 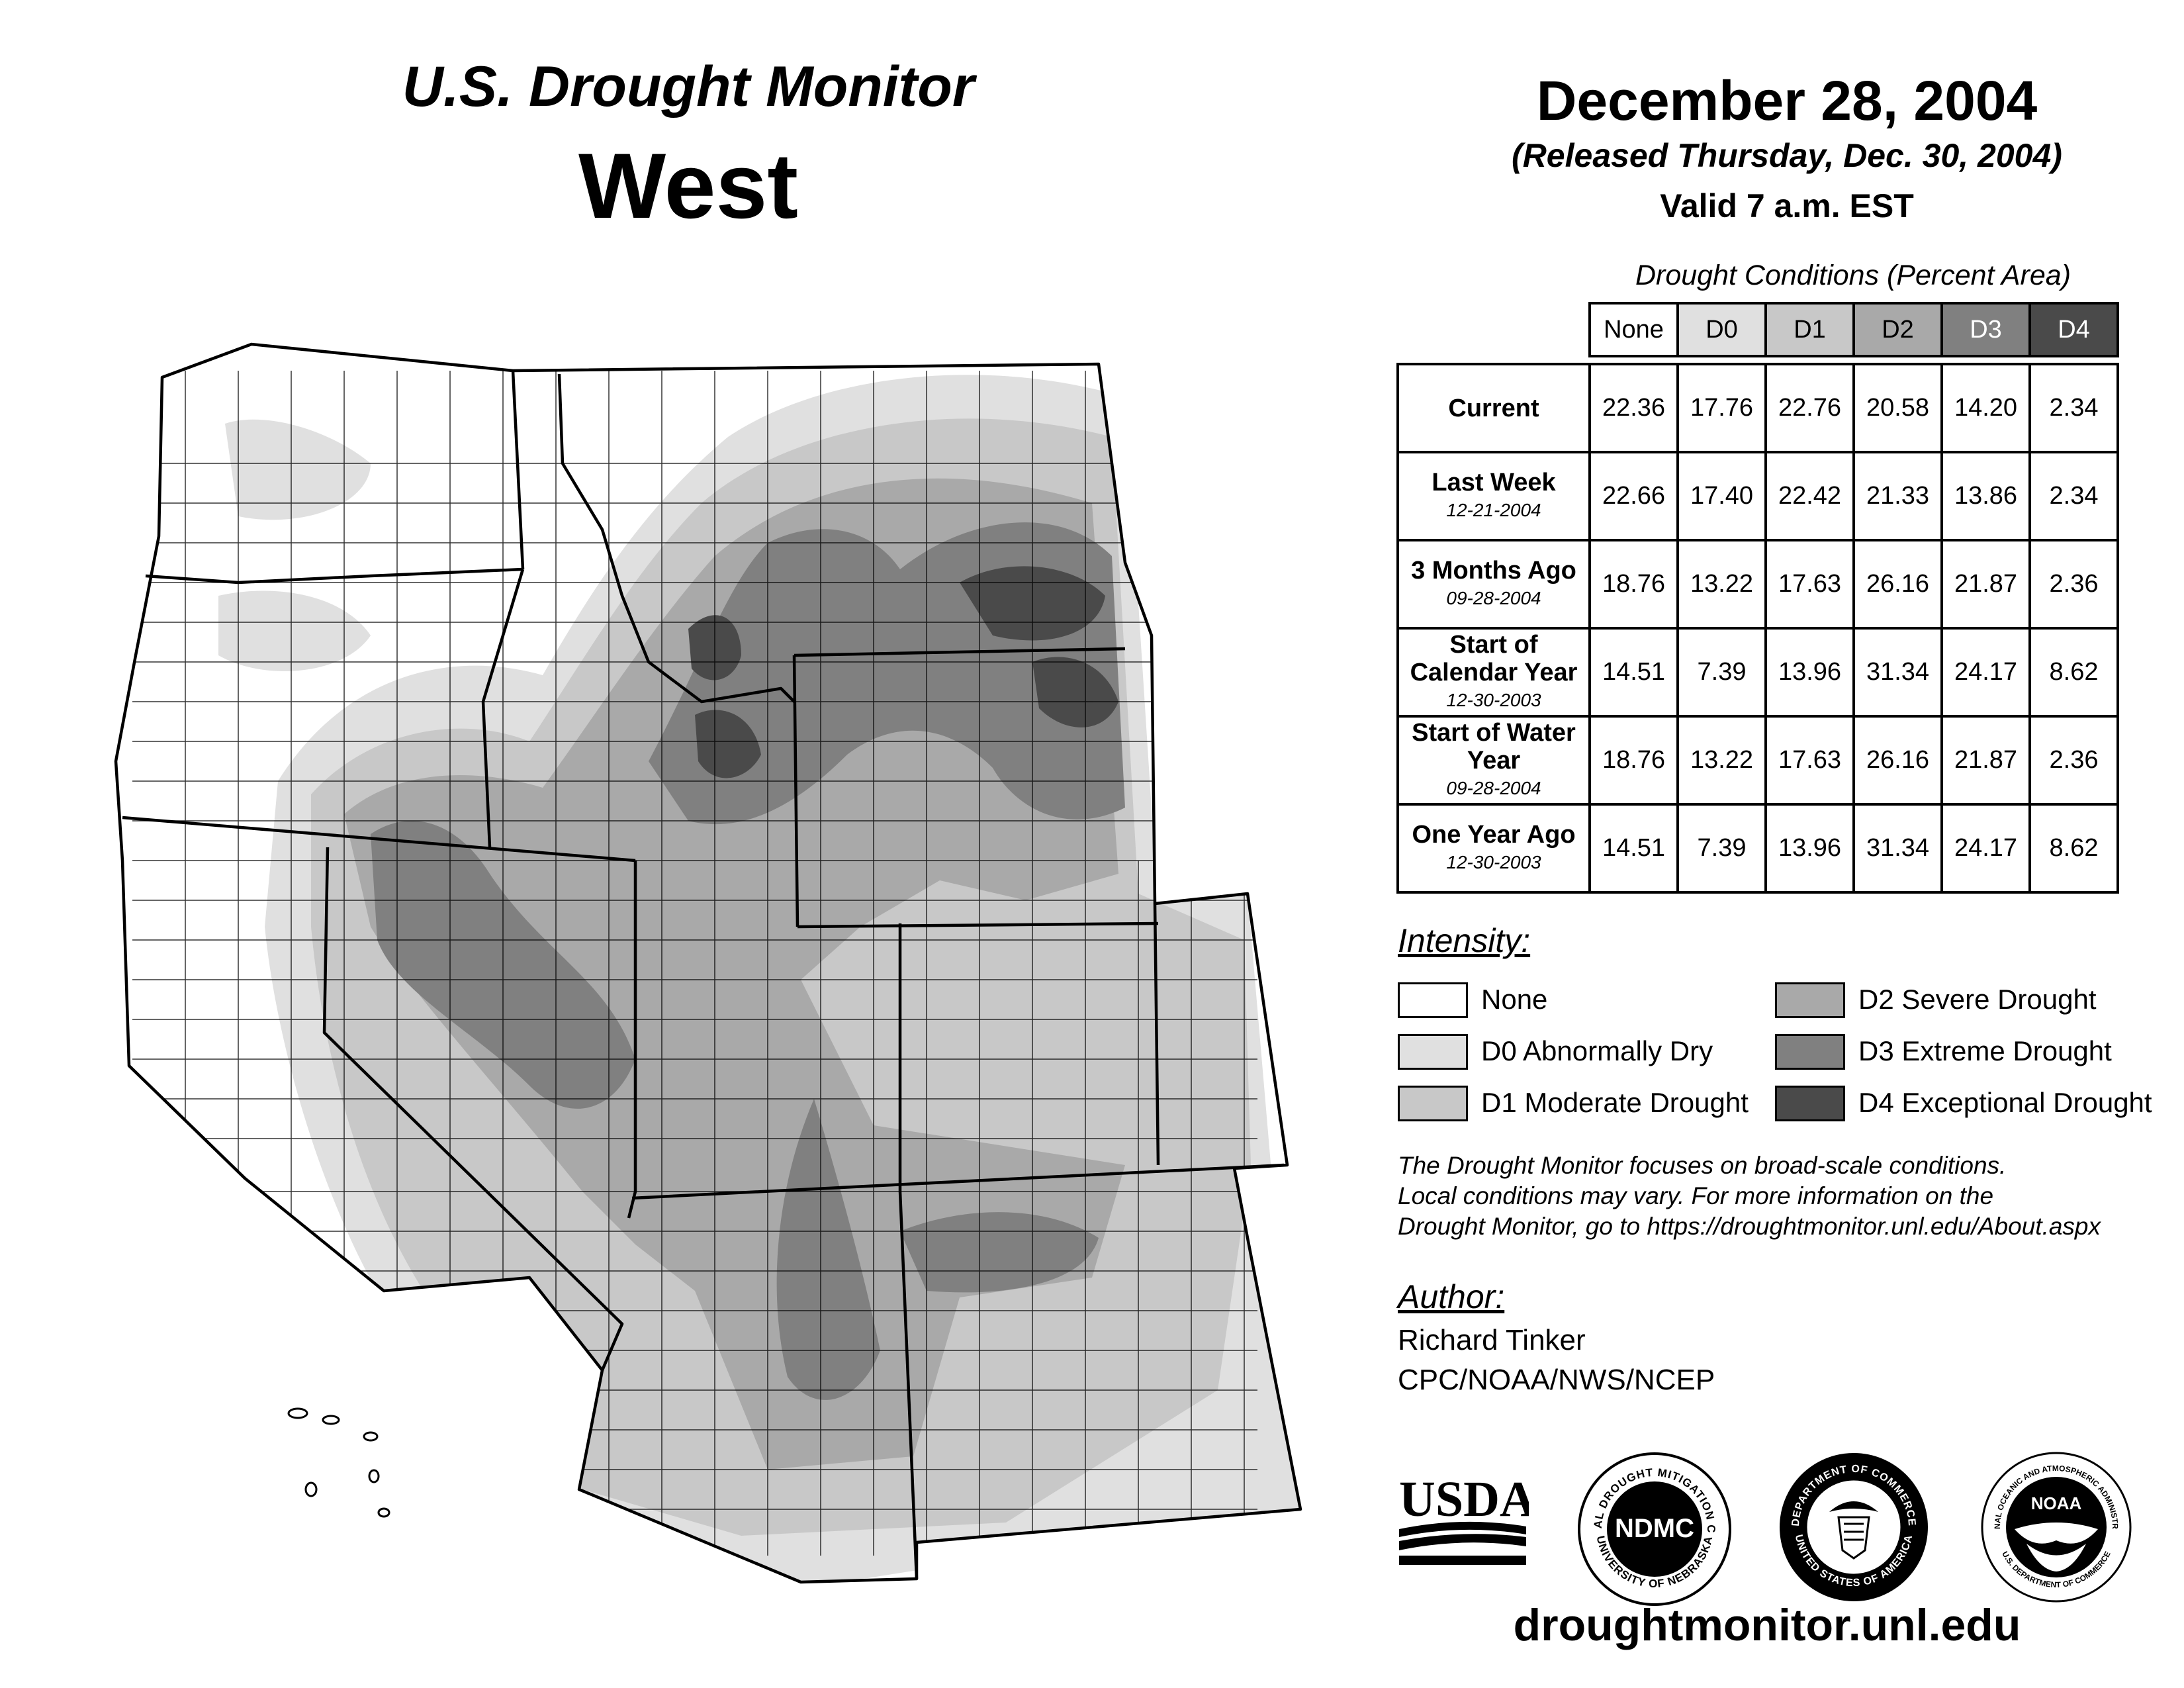 What do you see at coordinates (1493, 496) in the screenshot?
I see `row-label: Last Week 12-21-2004` at bounding box center [1493, 496].